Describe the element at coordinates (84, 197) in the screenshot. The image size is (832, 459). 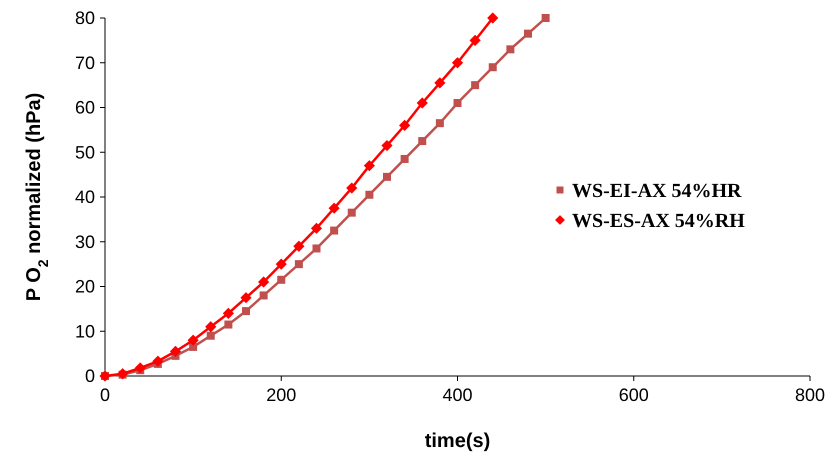
I see `y-tick-label: 40` at that location.